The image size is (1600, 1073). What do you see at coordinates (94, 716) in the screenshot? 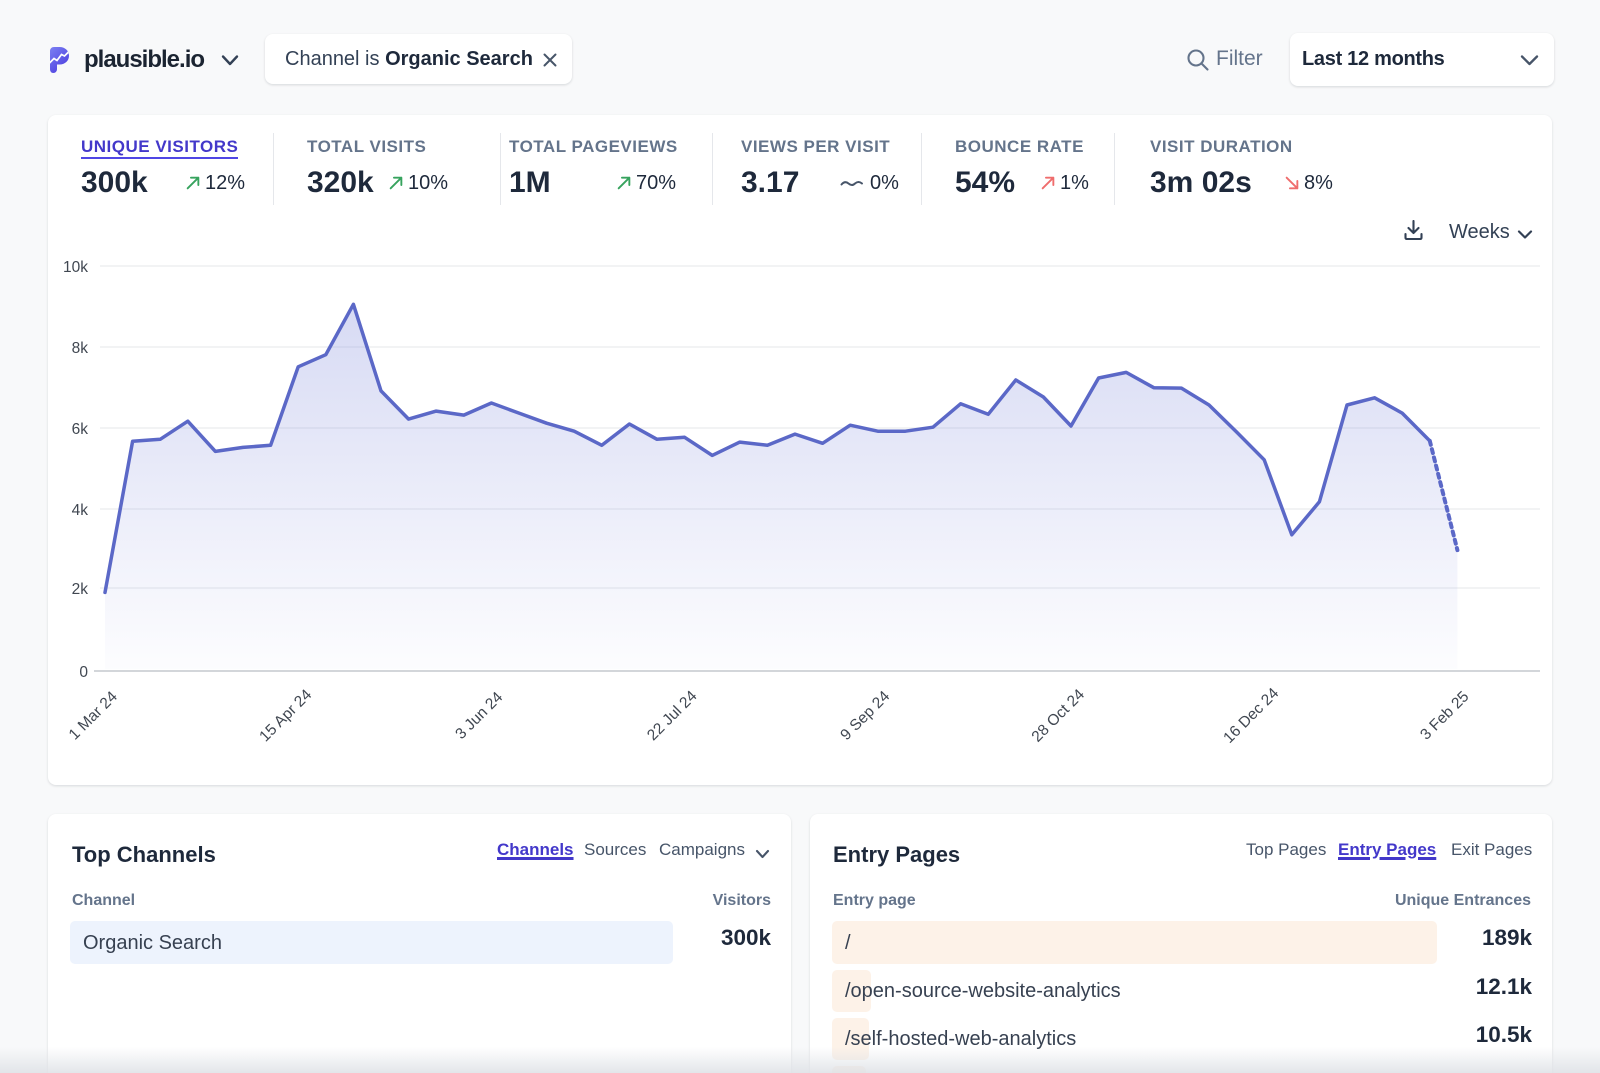
I see `svg-text: 1 Mar 24` at bounding box center [94, 716].